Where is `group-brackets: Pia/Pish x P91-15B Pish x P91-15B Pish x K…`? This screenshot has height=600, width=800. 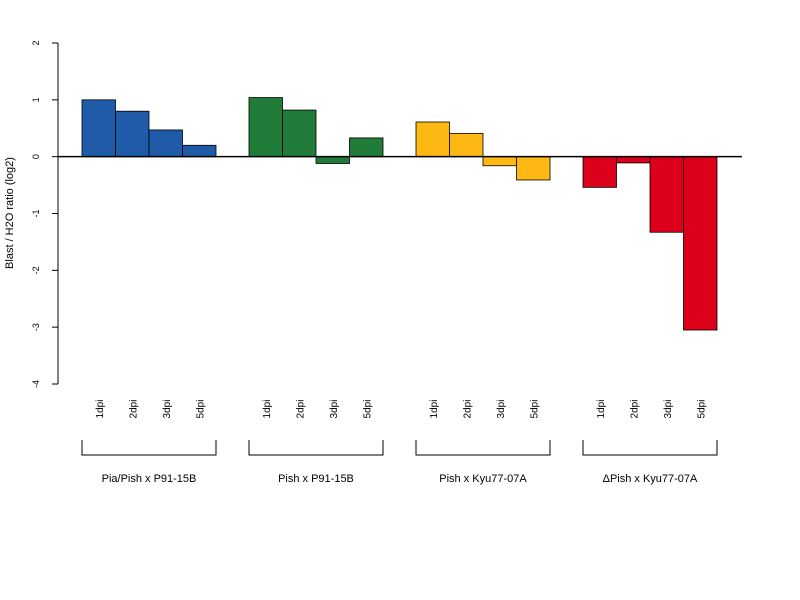
group-brackets: Pia/Pish x P91-15B Pish x P91-15B Pish x K… is located at coordinates (399, 462).